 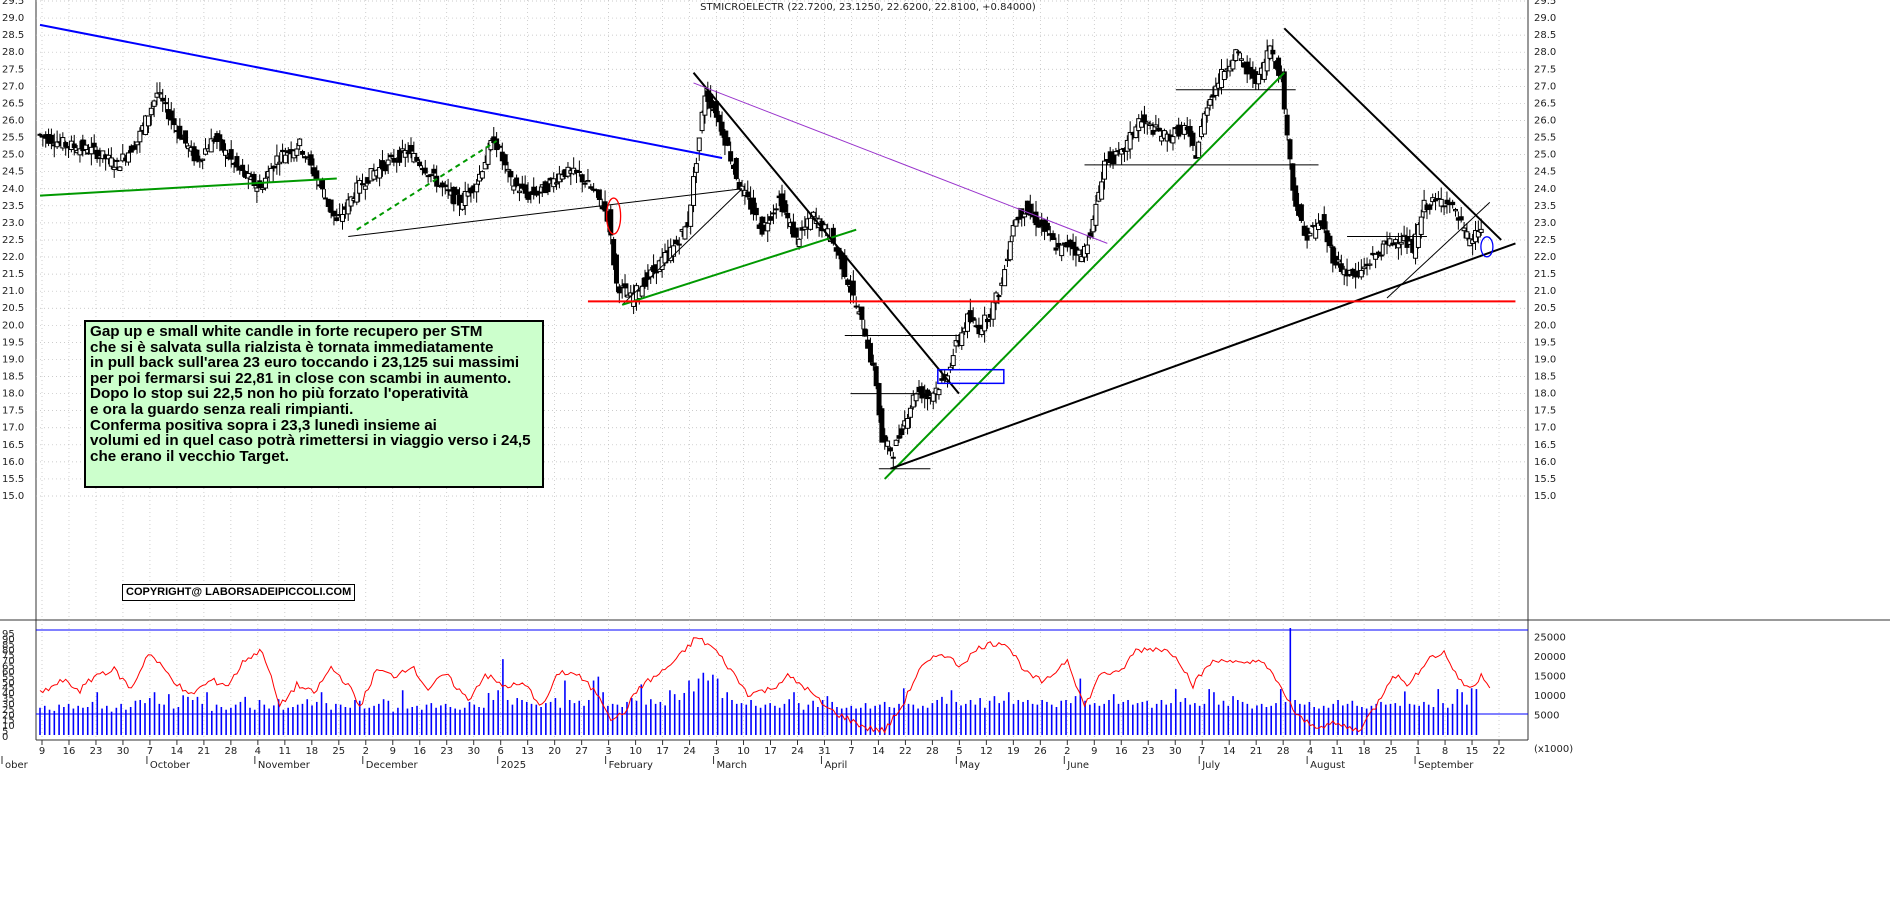 What do you see at coordinates (13, 308) in the screenshot?
I see `y-tick-label: 20.5` at bounding box center [13, 308].